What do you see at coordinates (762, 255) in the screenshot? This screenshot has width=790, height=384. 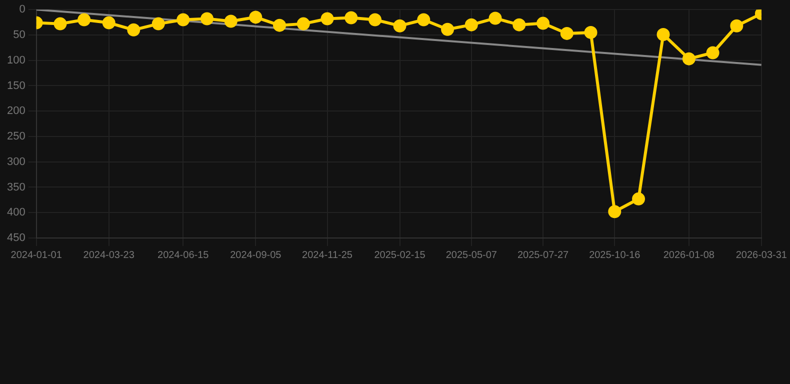 I see `x-tick-label: 2026-03-31` at bounding box center [762, 255].